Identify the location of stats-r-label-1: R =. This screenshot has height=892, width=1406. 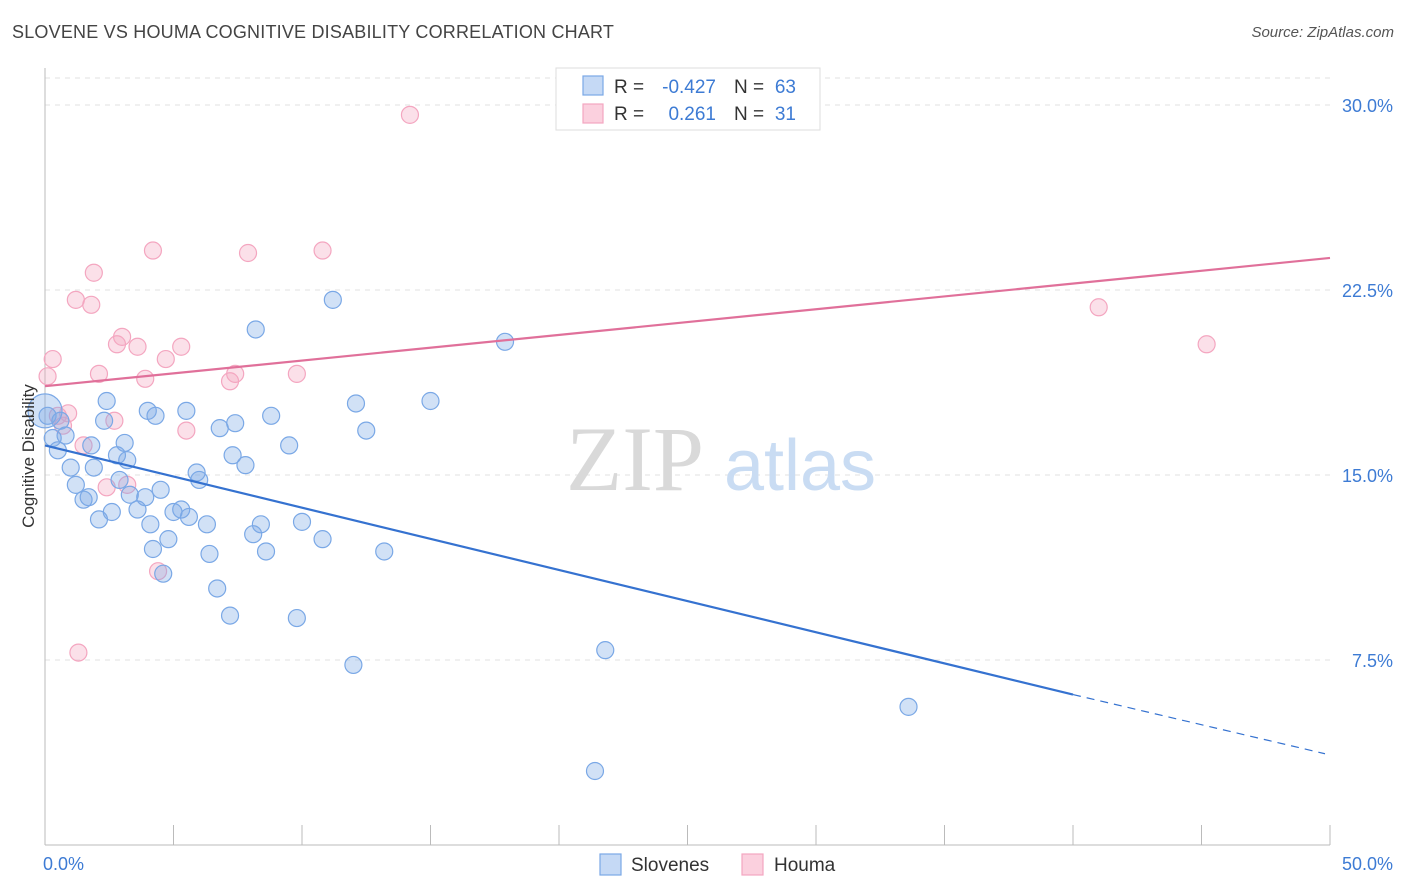
(629, 114).